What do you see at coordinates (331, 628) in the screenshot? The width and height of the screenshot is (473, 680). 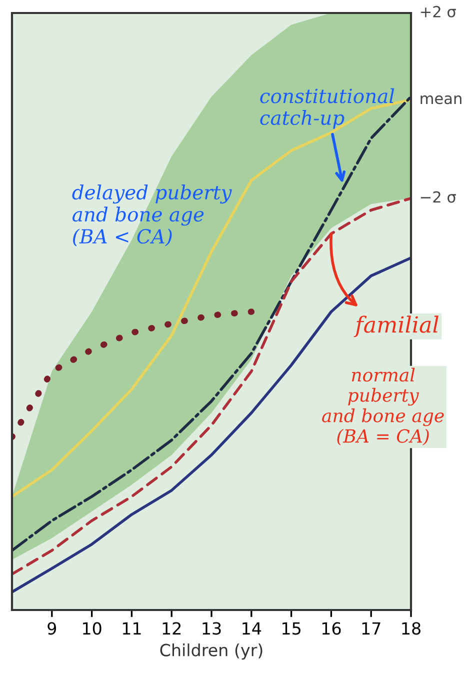 I see `x-tick-label: 16` at bounding box center [331, 628].